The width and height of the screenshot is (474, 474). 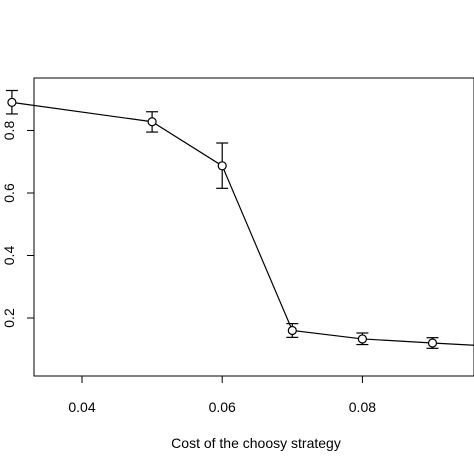 What do you see at coordinates (271, 395) in the screenshot?
I see `x-axis: 0.040.060.080.100.120.14` at bounding box center [271, 395].